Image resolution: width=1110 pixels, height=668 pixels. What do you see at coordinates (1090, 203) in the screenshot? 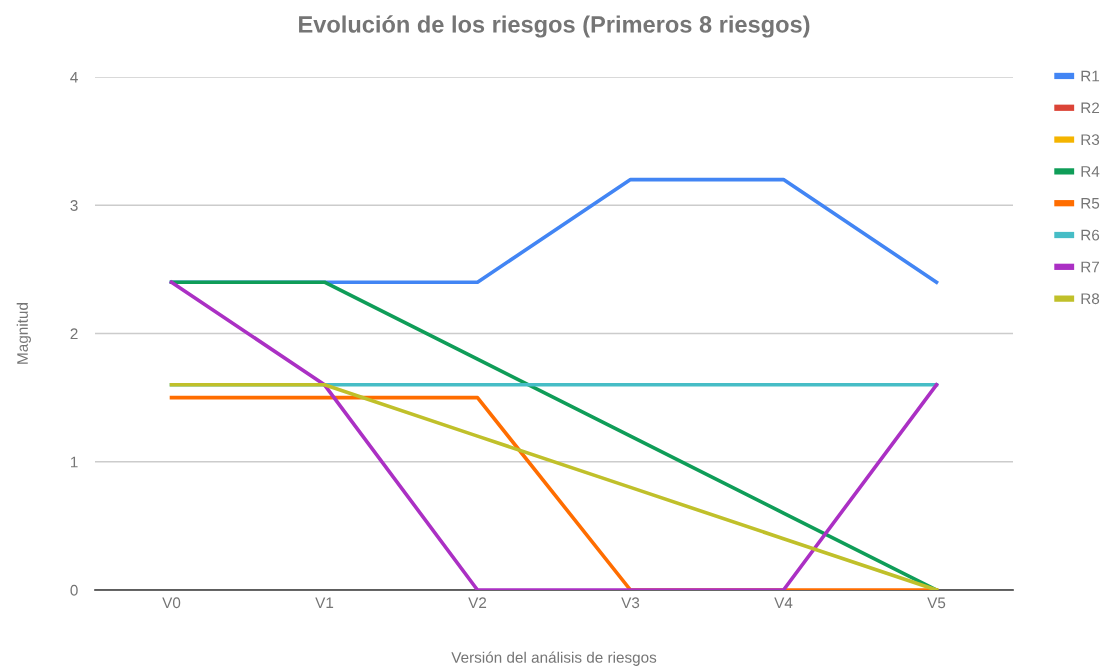
I see `legend-label: R5` at bounding box center [1090, 203].